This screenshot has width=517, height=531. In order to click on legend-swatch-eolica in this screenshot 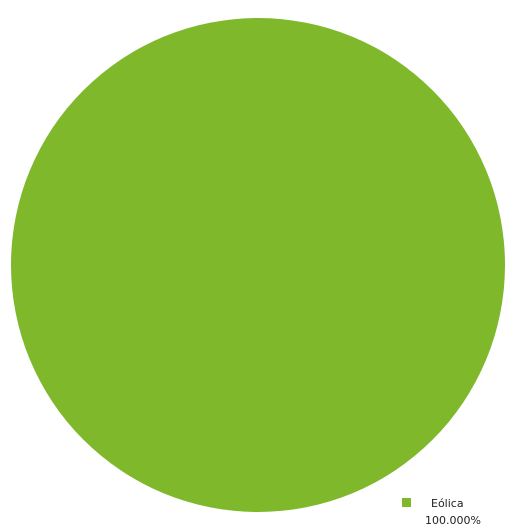, I will do `click(406, 502)`.